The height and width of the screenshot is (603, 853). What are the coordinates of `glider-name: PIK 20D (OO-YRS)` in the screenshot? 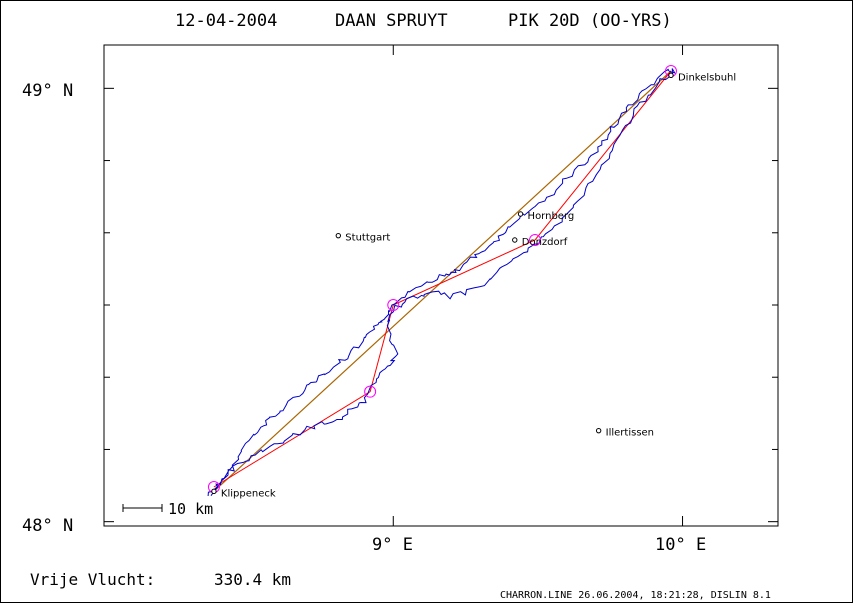 It's located at (590, 21).